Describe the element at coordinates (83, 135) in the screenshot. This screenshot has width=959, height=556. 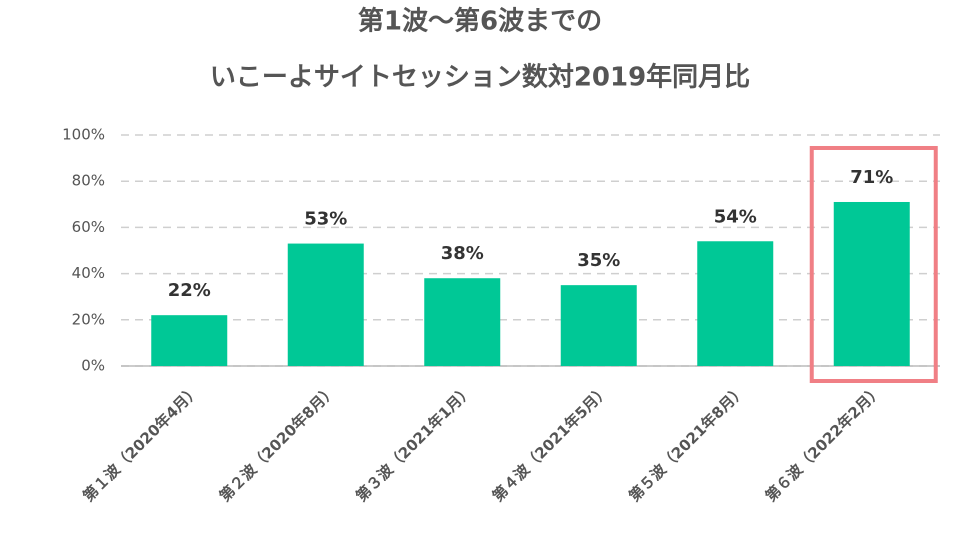
I see `y-tick-label: 100%` at that location.